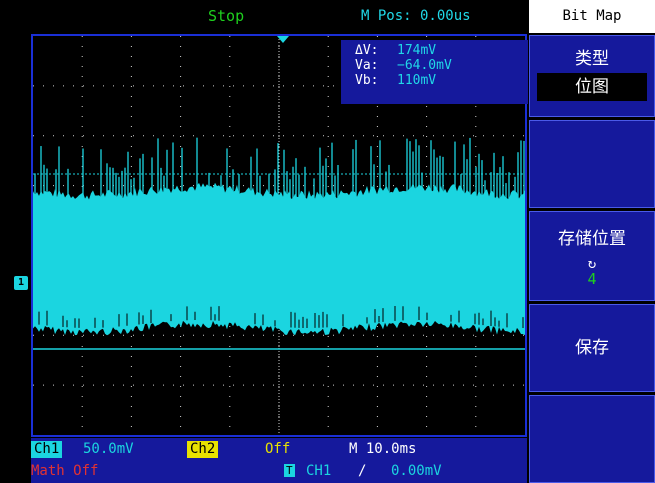 This screenshot has height=483, width=655. What do you see at coordinates (367, 65) in the screenshot?
I see `va-label: Va:` at bounding box center [367, 65].